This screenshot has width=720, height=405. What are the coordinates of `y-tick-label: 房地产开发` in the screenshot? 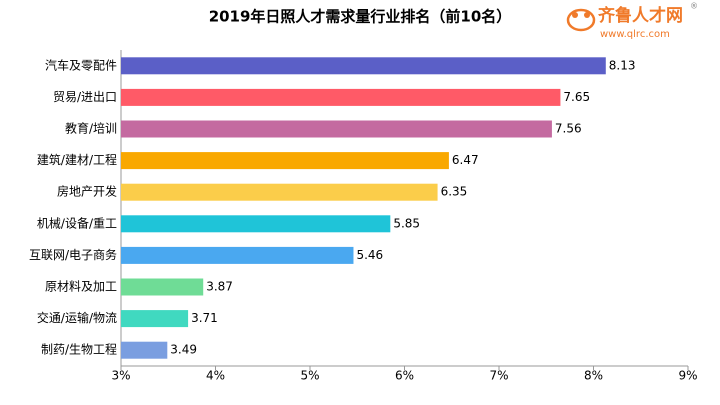 It's located at (87, 191).